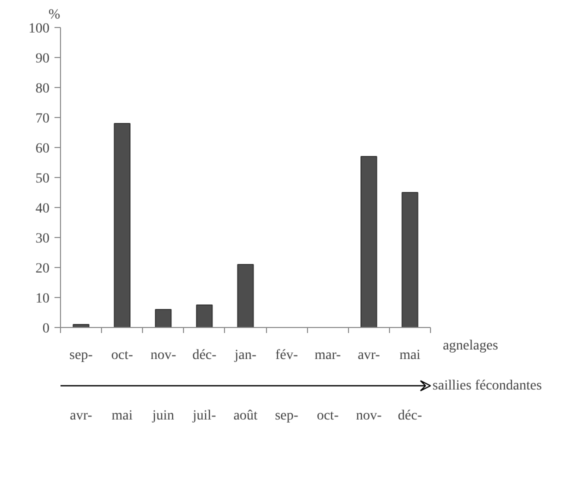 The width and height of the screenshot is (568, 504). Describe the element at coordinates (122, 416) in the screenshot. I see `text: mai` at that location.